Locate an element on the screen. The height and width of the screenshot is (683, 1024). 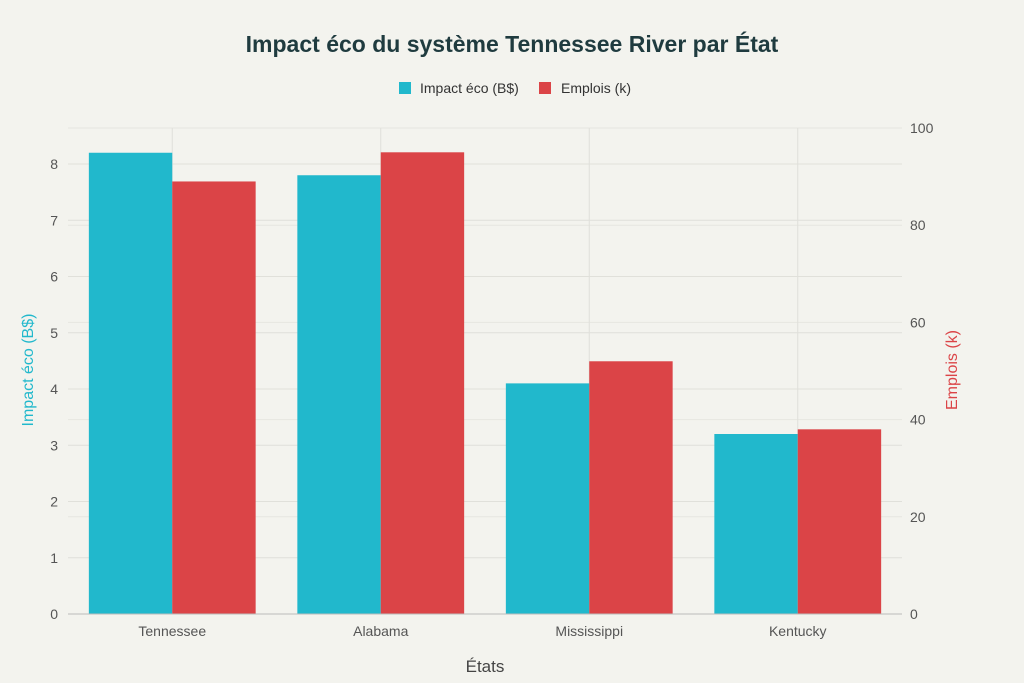
bar-impact-alabama is located at coordinates (339, 394).